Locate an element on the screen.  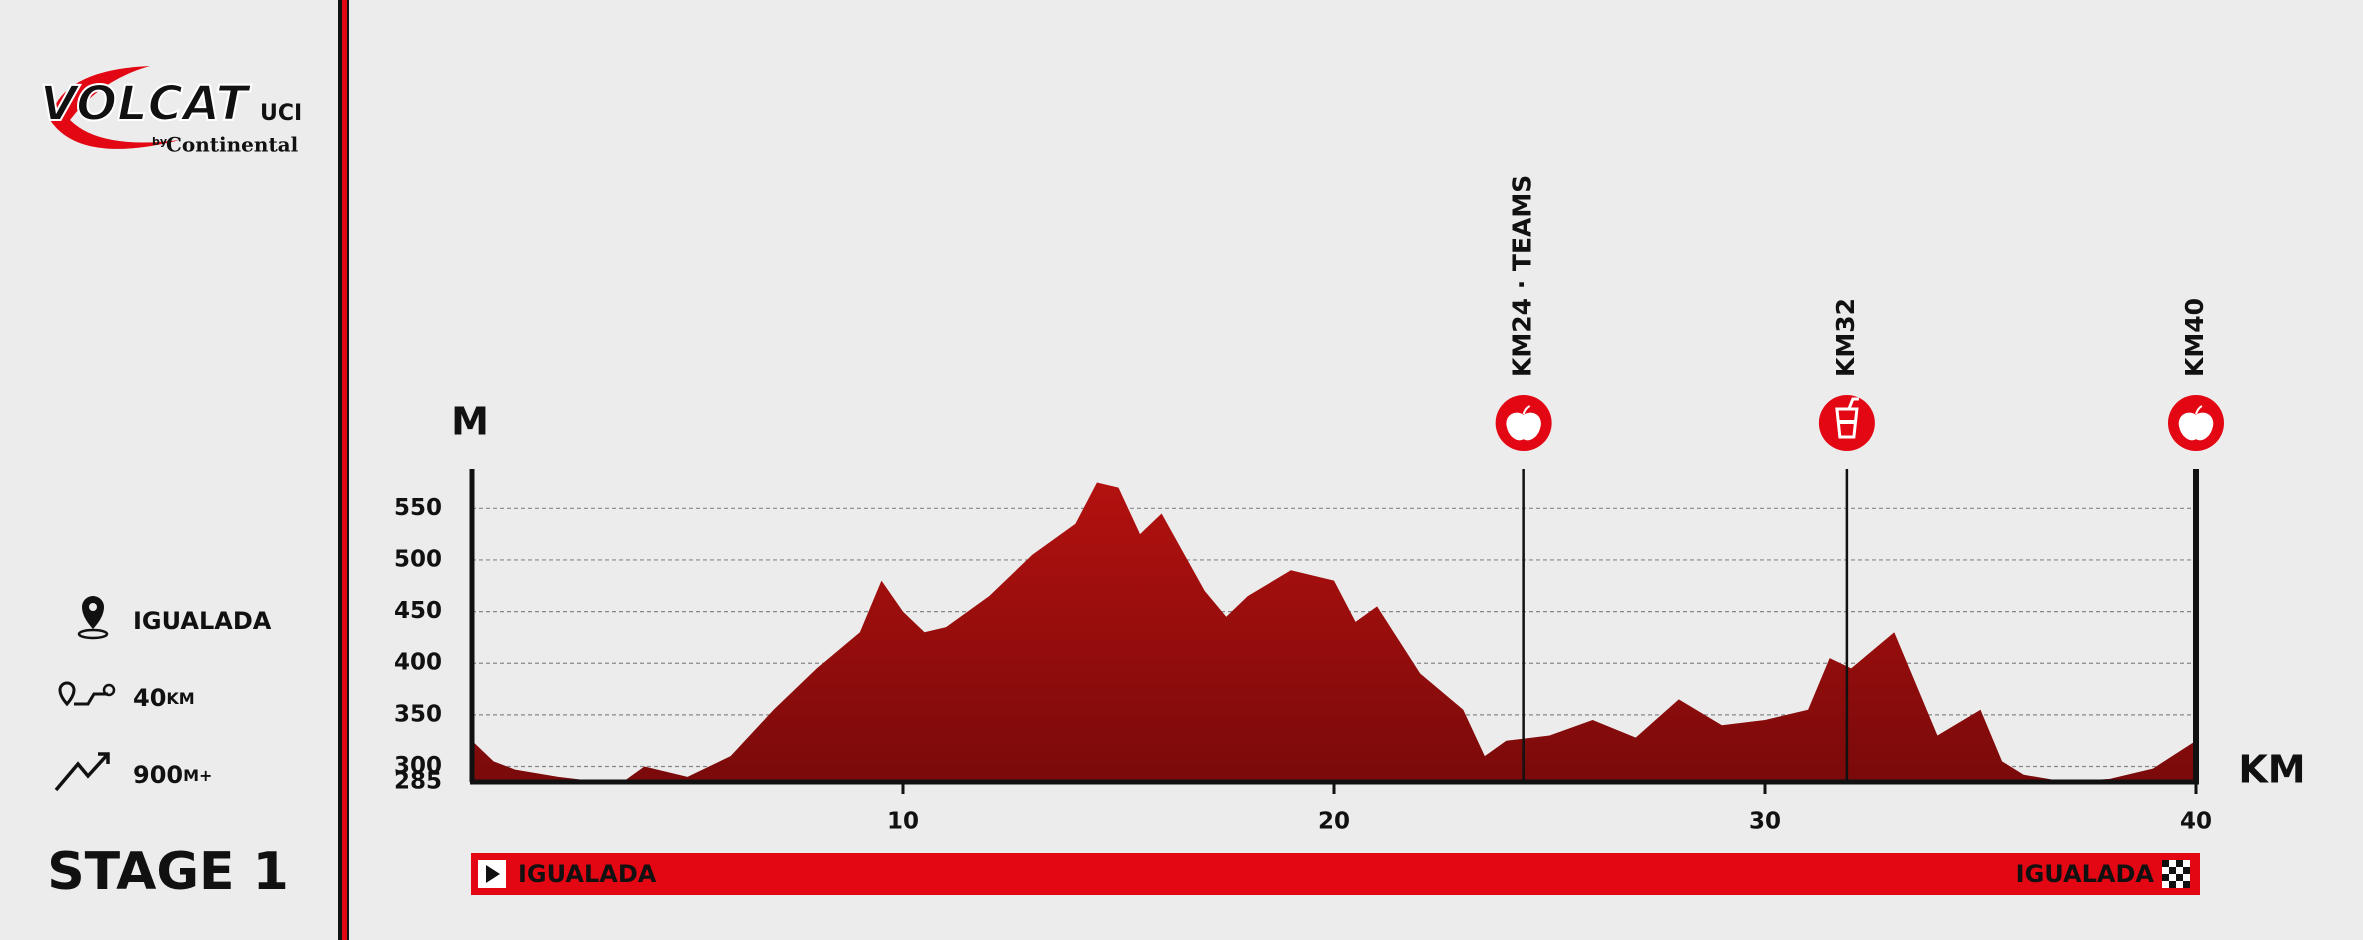
x-tick-label: 40 is located at coordinates (2196, 822).